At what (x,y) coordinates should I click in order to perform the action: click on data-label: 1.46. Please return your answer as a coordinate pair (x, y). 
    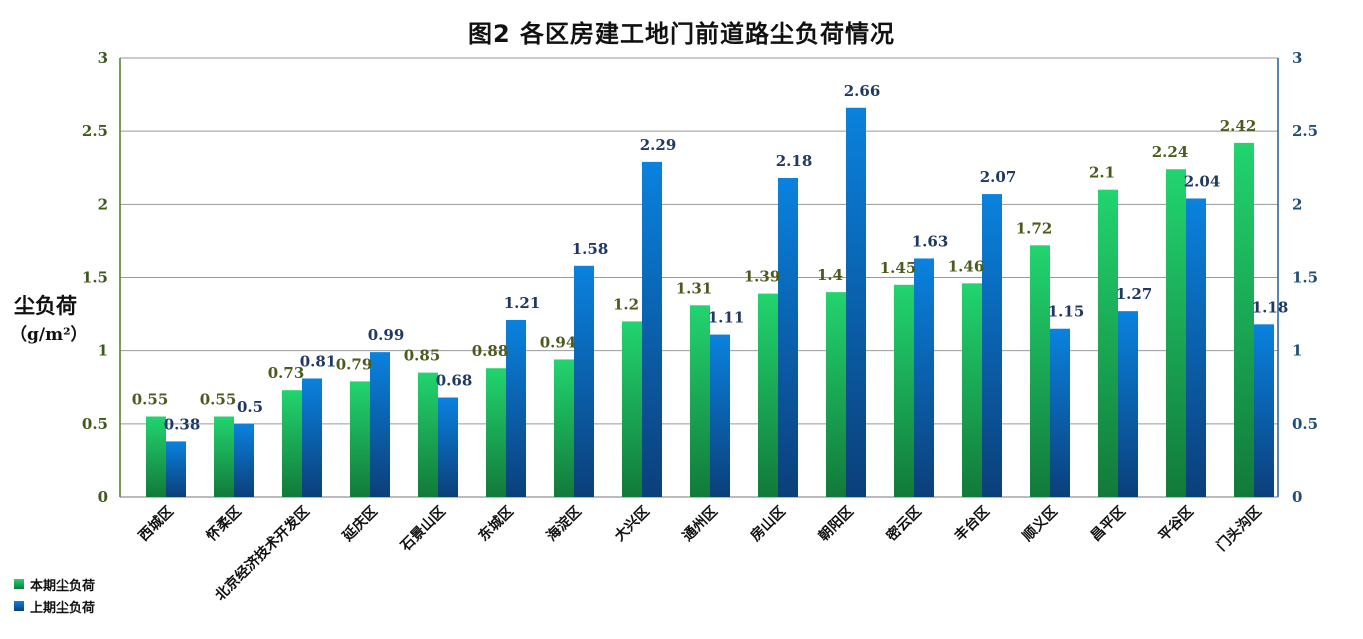
    Looking at the image, I should click on (966, 266).